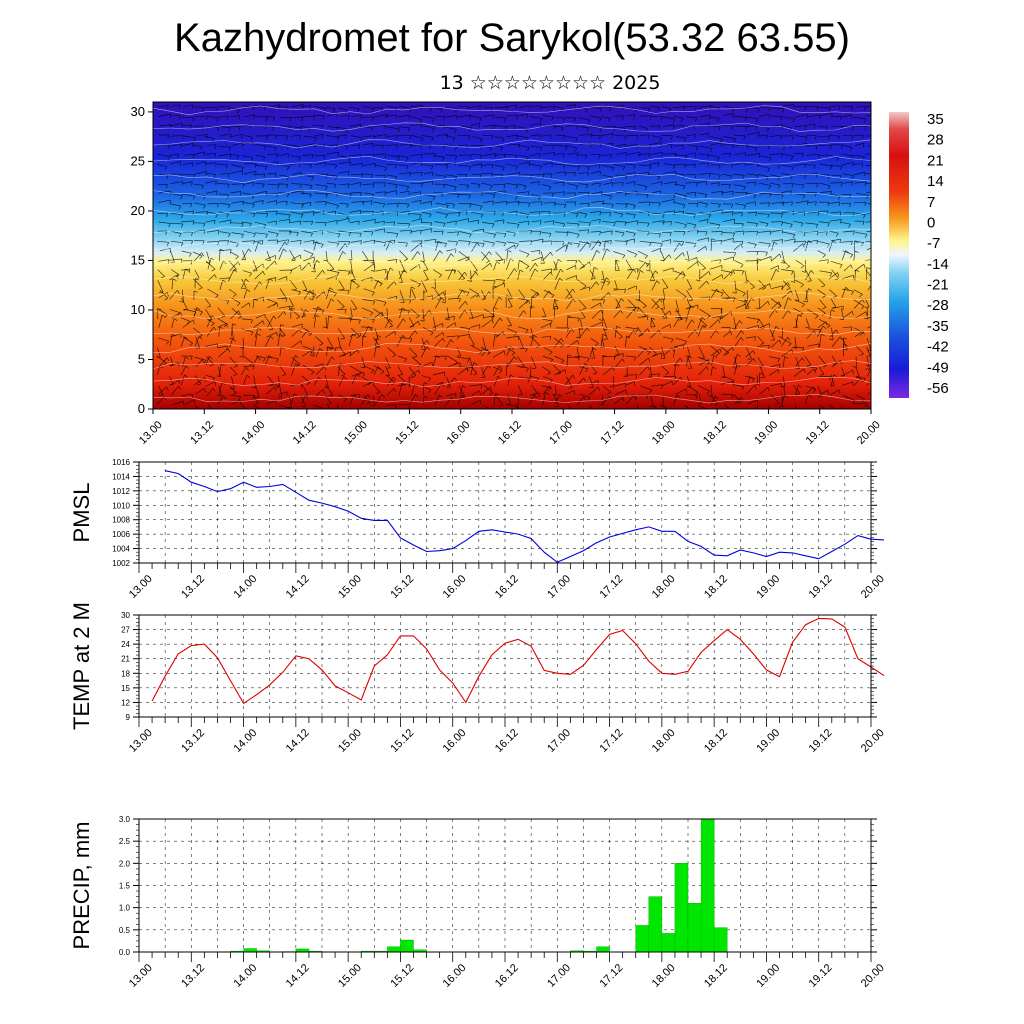  Describe the element at coordinates (125, 688) in the screenshot. I see `y-tick-label: 15` at that location.